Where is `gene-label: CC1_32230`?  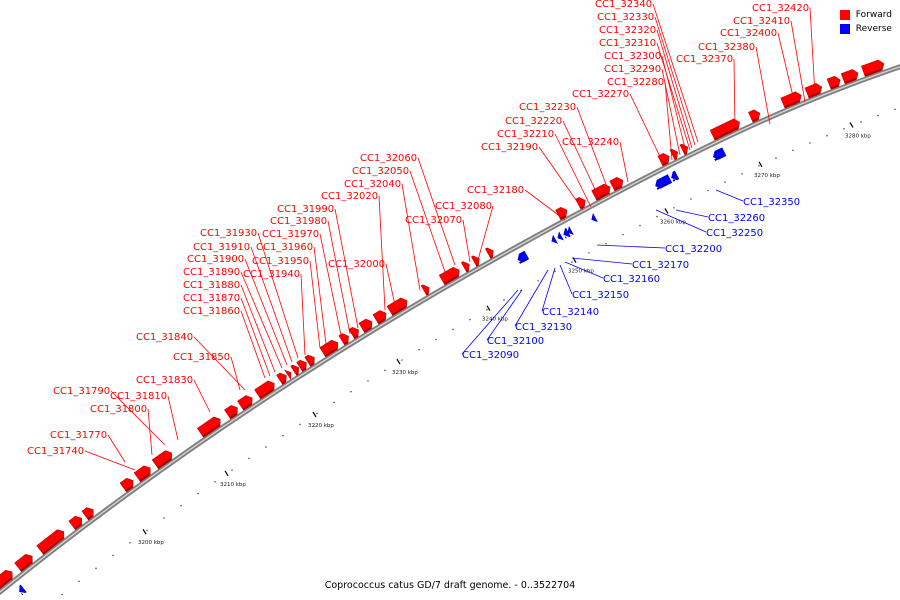
gene-label: CC1_32230 is located at coordinates (547, 107).